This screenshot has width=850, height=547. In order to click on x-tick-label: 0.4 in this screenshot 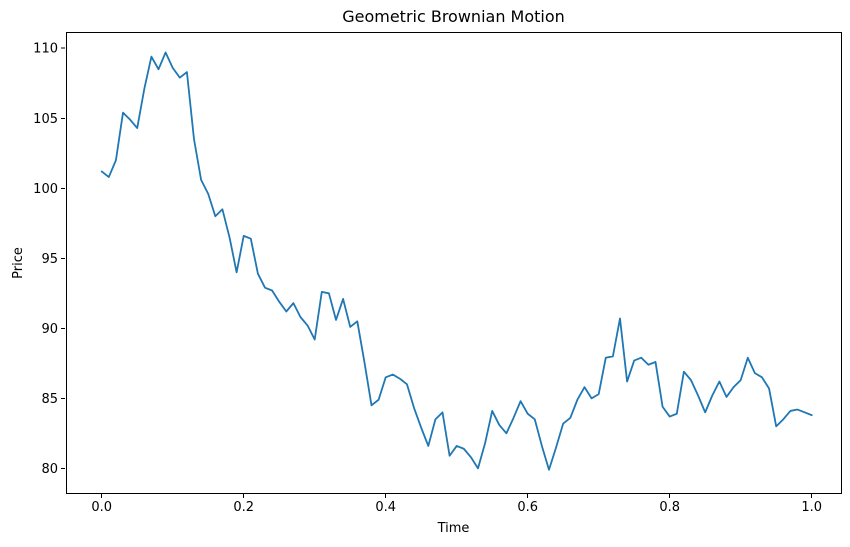, I will do `click(385, 507)`.